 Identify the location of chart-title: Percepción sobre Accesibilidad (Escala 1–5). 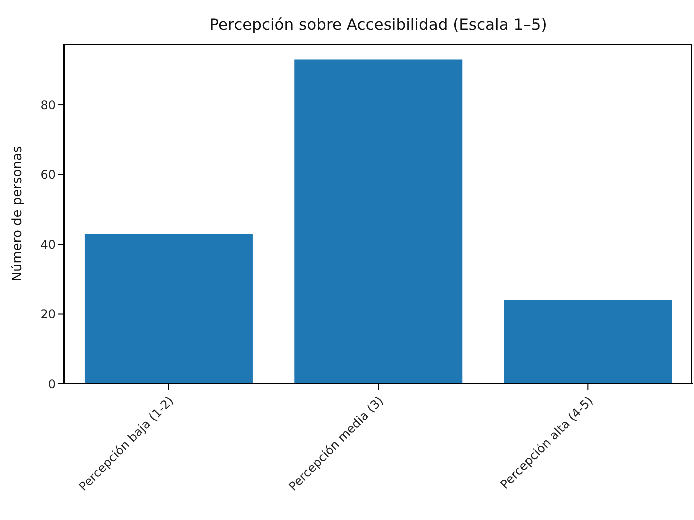
(378, 25).